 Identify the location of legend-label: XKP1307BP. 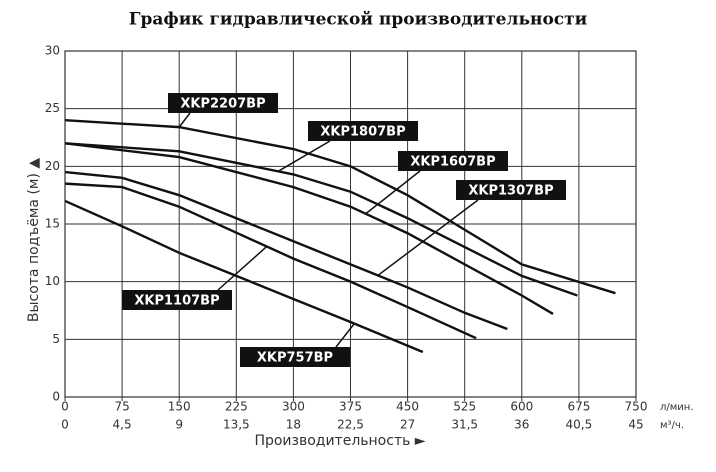
(510, 191).